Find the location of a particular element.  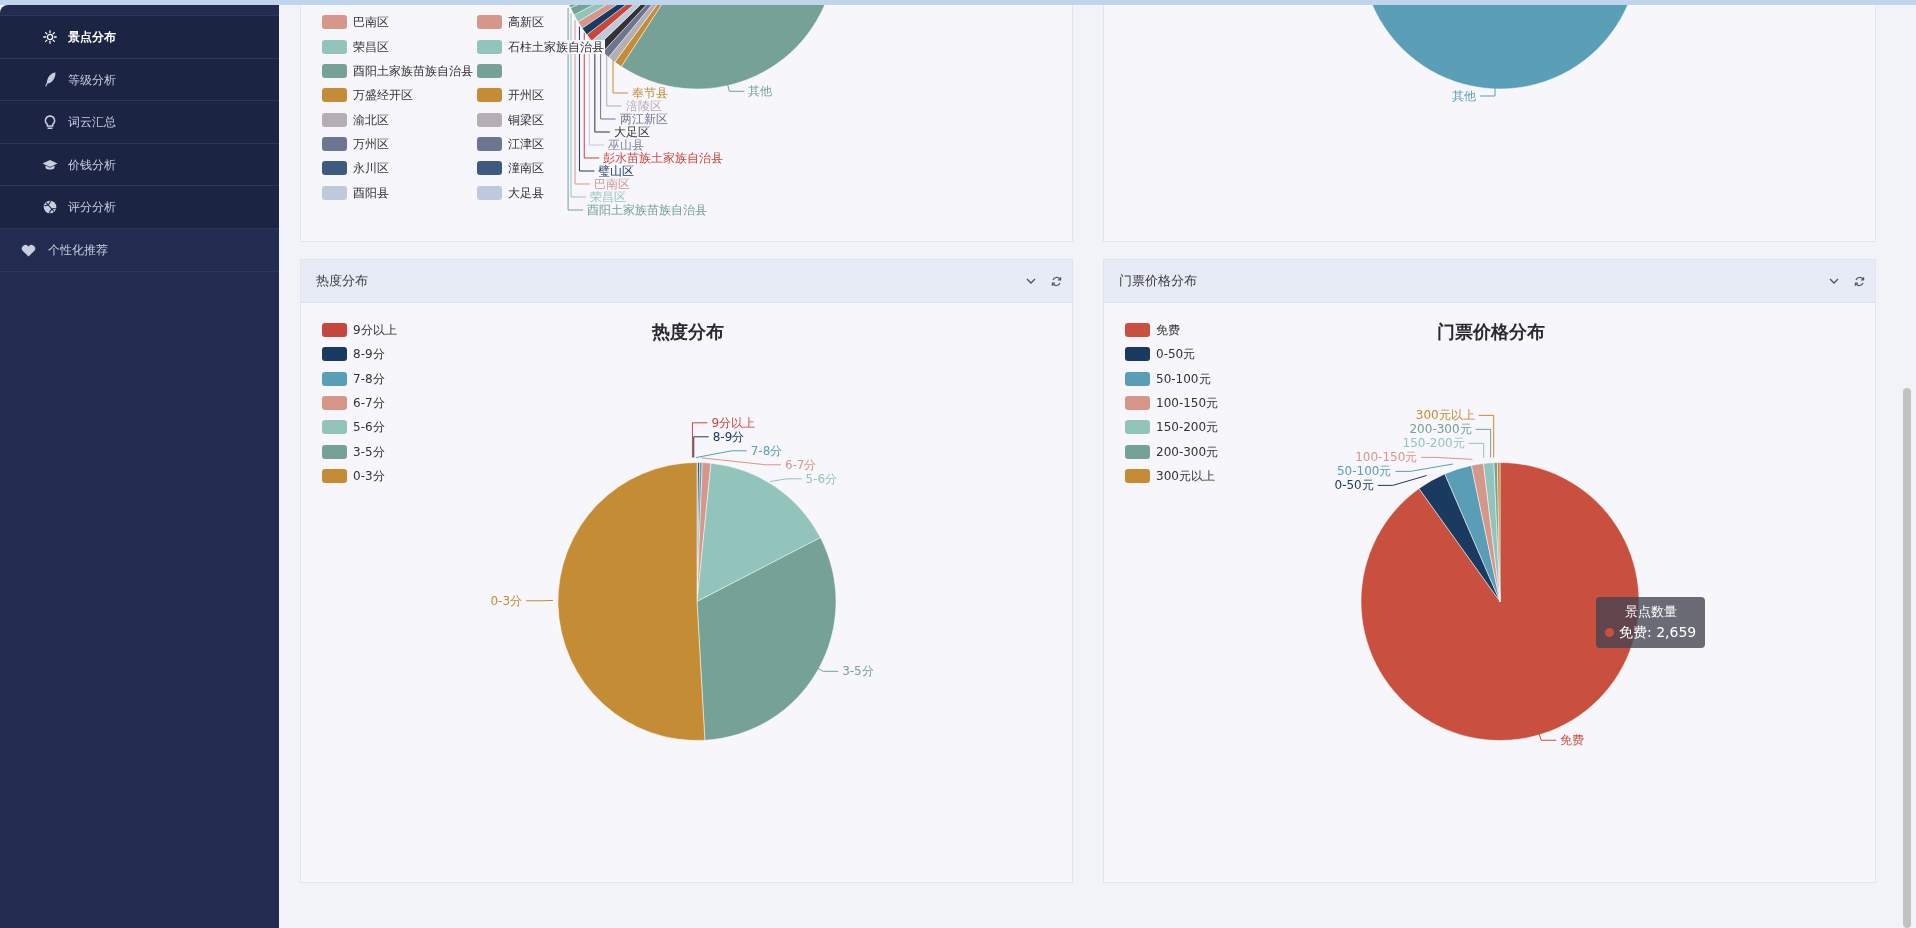

legend-label: 酉阳县 is located at coordinates (371, 192).